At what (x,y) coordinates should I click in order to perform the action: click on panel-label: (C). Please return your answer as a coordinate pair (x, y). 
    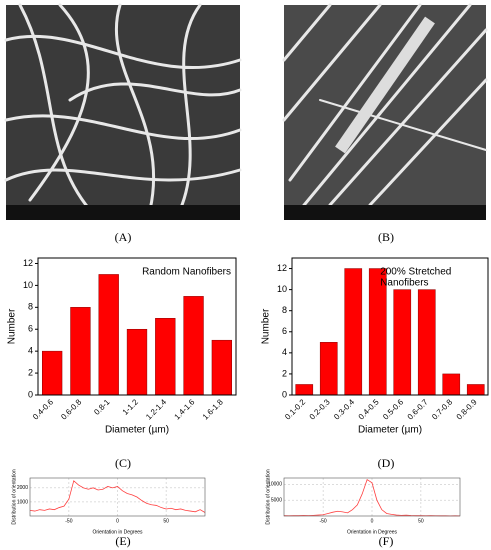
    Looking at the image, I should click on (123, 463).